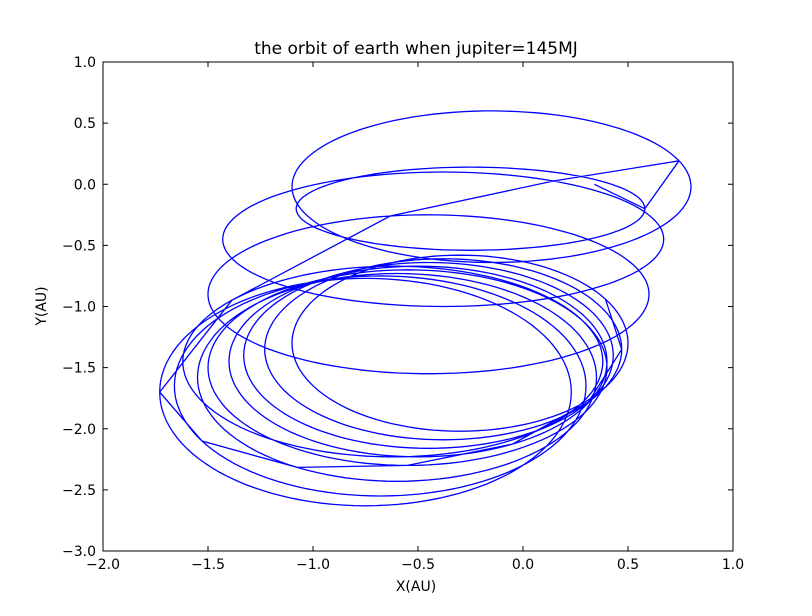  What do you see at coordinates (79, 308) in the screenshot?
I see `y-tick-label: −1.0` at bounding box center [79, 308].